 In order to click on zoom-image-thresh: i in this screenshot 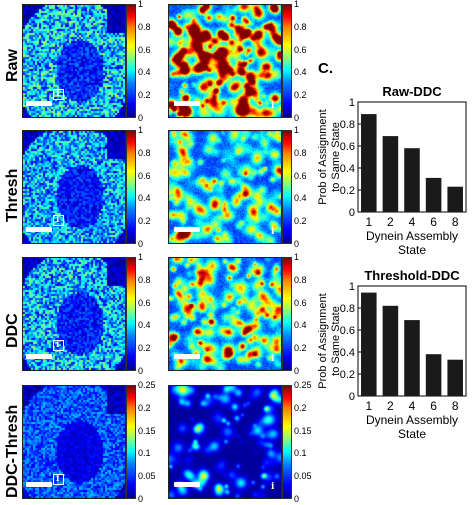, I will do `click(225, 187)`.